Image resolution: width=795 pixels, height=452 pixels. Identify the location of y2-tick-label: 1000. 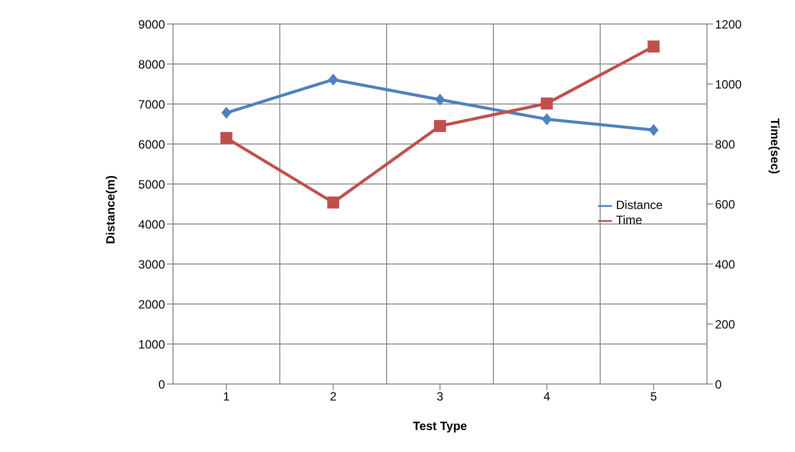
(728, 84).